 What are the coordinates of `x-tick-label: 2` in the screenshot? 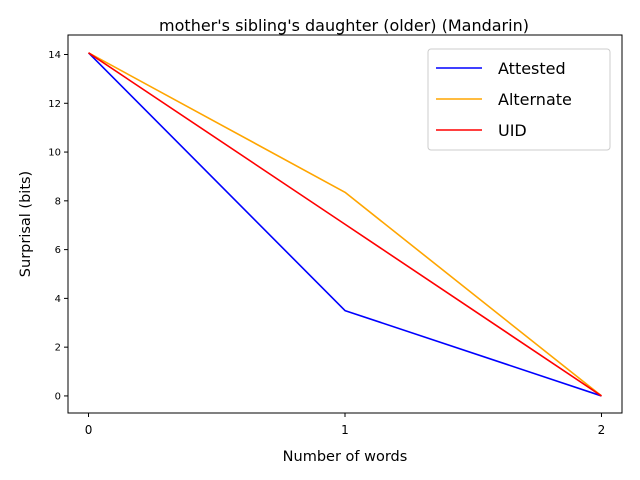 It's located at (602, 430).